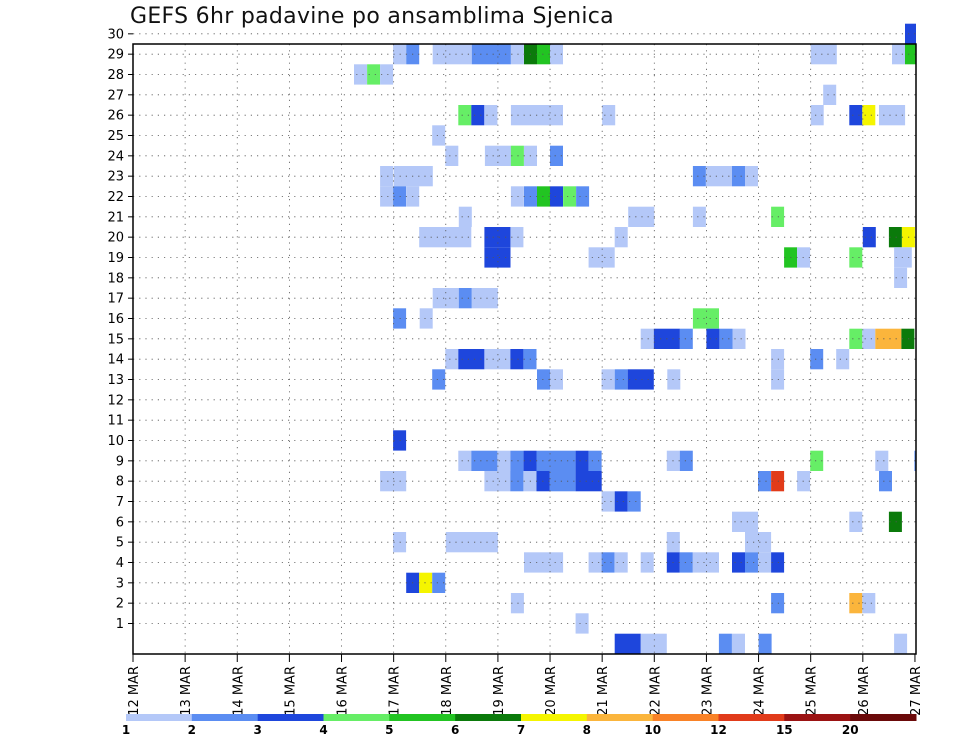  What do you see at coordinates (115, 421) in the screenshot?
I see `y-tick-label: 11` at bounding box center [115, 421].